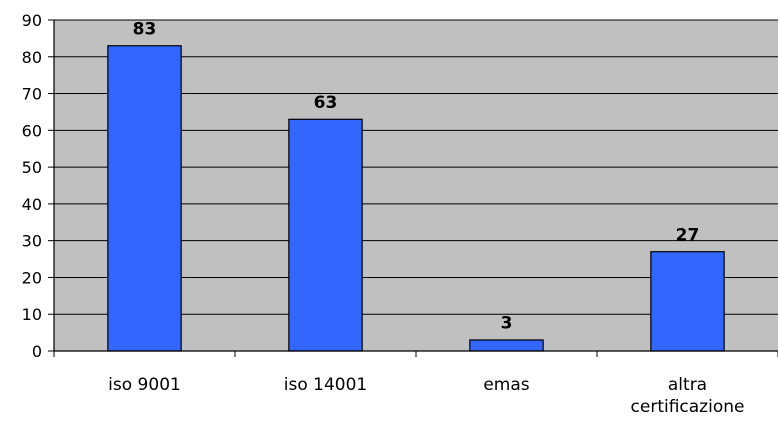 The width and height of the screenshot is (778, 424). Describe the element at coordinates (687, 385) in the screenshot. I see `category-label-line: altra` at that location.